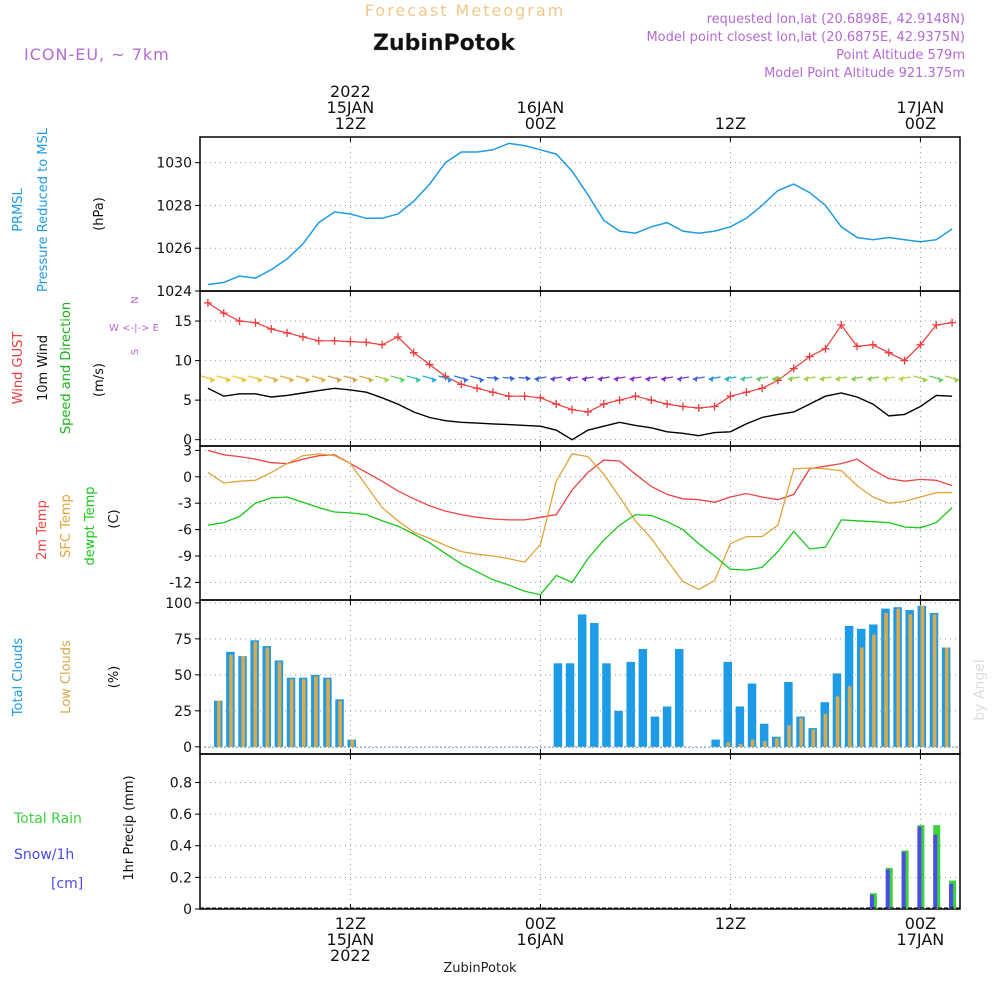 The height and width of the screenshot is (1000, 1000). I want to click on y-tick-label: 50, so click(183, 676).